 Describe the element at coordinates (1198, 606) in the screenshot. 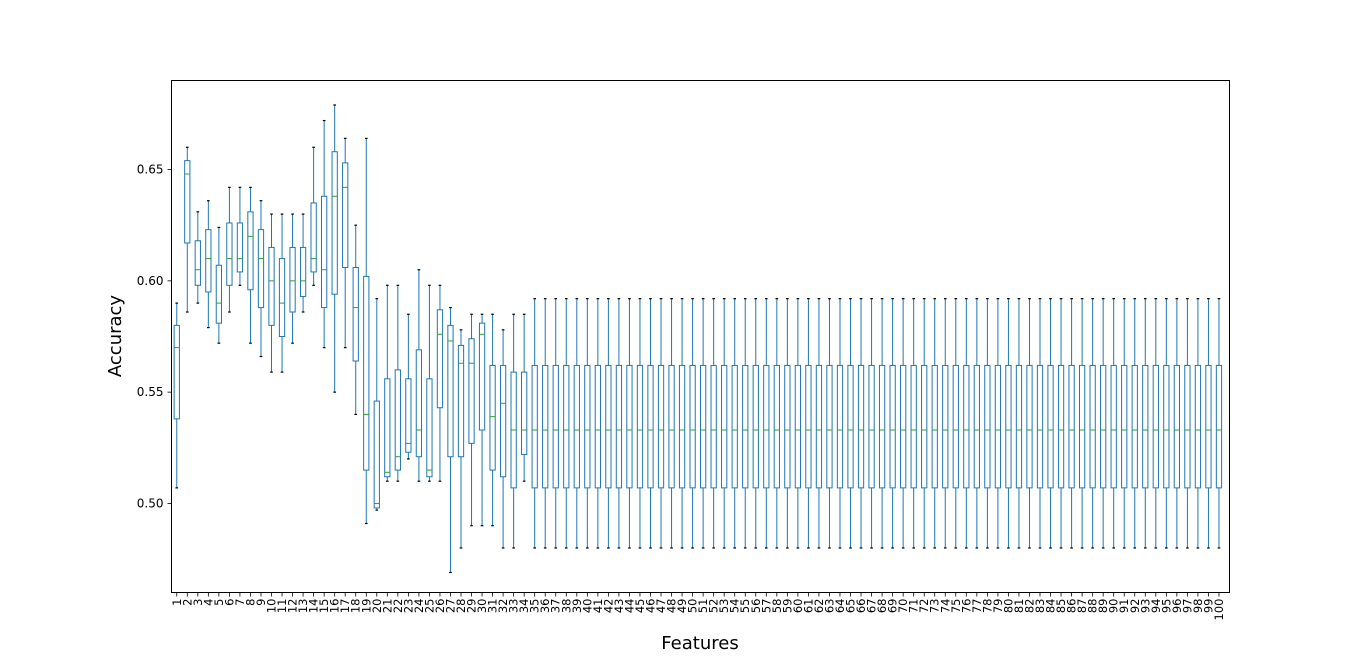

I see `x-tick-label: 98` at that location.